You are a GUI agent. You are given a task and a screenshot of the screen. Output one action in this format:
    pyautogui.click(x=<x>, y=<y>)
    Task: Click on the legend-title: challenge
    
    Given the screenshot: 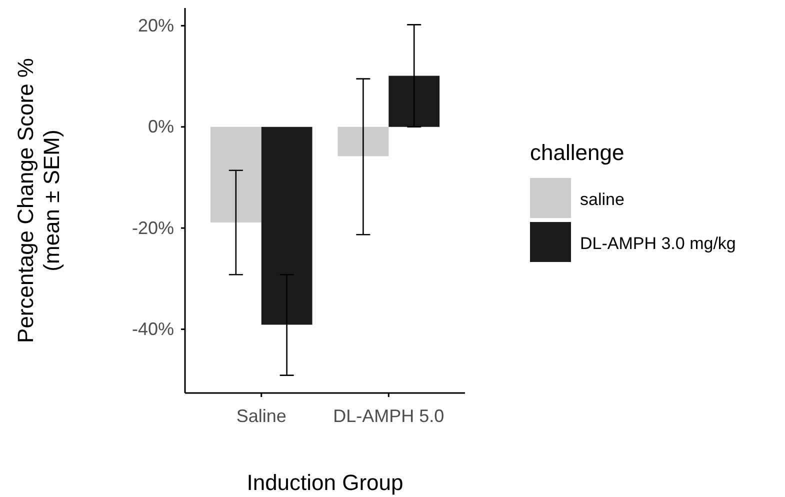 What is the action you would take?
    pyautogui.click(x=577, y=152)
    